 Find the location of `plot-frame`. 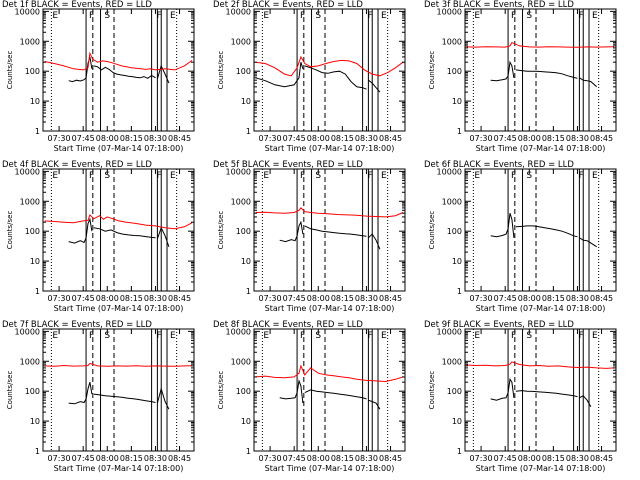

plot-frame is located at coordinates (329, 70).